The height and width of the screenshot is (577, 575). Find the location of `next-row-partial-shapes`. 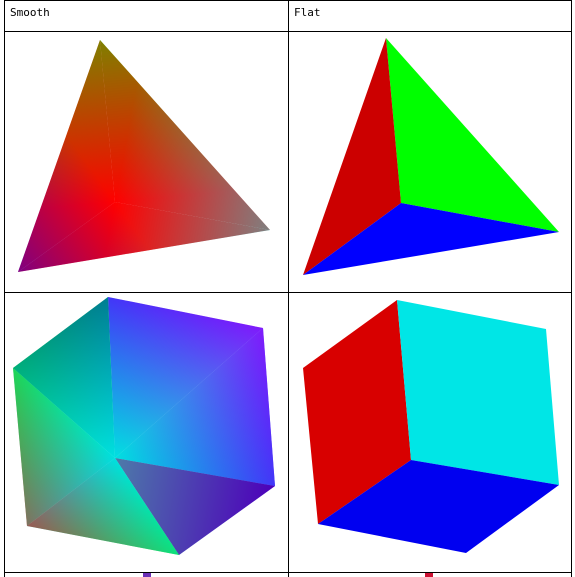

next-row-partial-shapes is located at coordinates (288, 575).